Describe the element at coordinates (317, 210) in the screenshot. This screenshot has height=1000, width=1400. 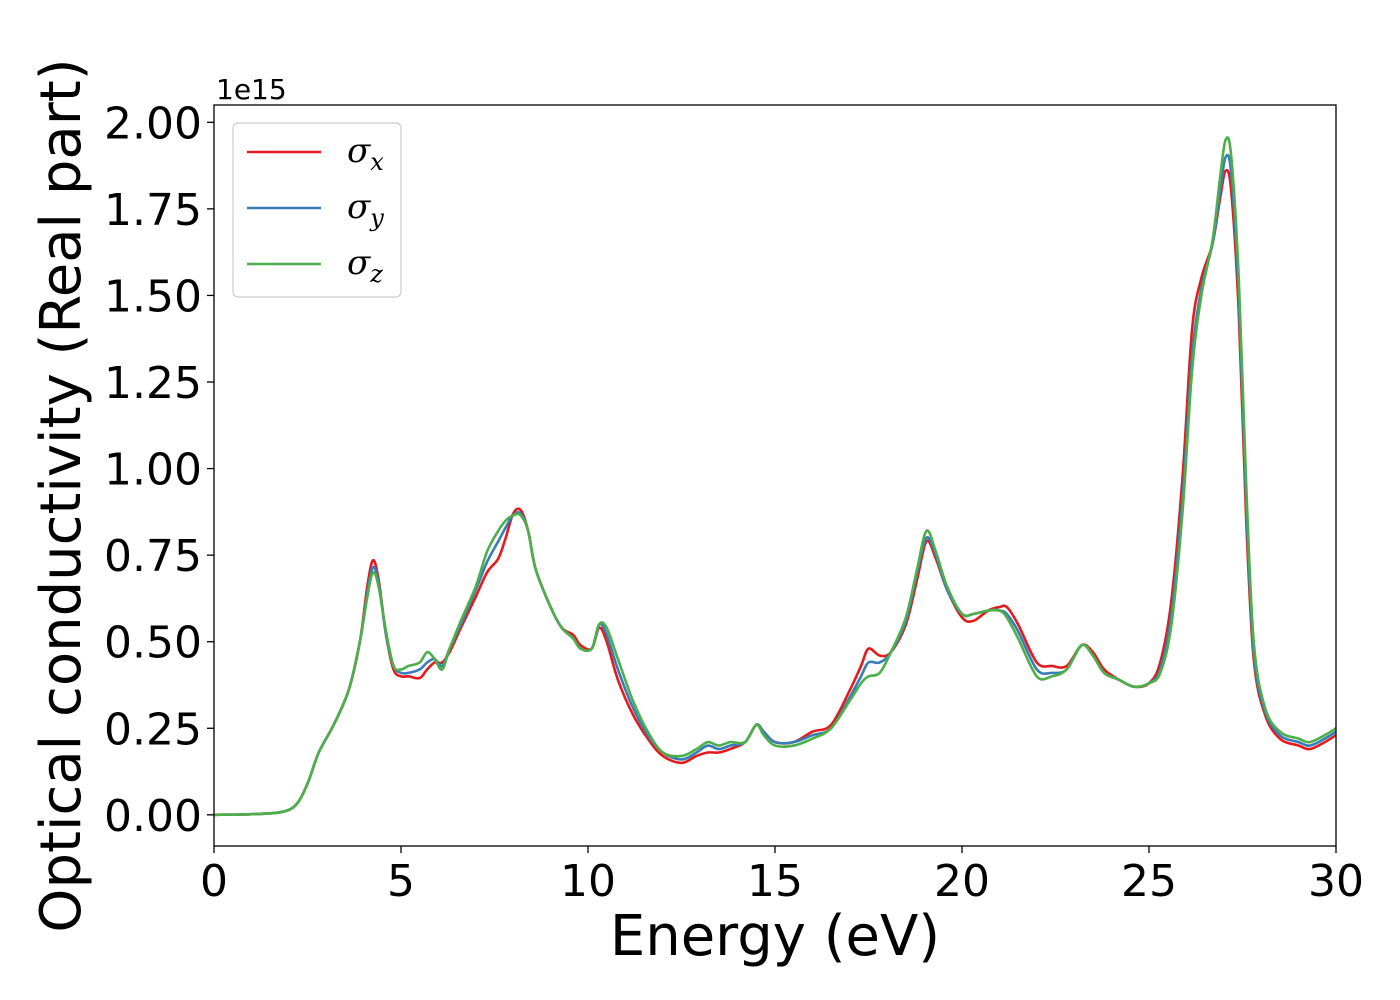
I see `legend-box` at that location.